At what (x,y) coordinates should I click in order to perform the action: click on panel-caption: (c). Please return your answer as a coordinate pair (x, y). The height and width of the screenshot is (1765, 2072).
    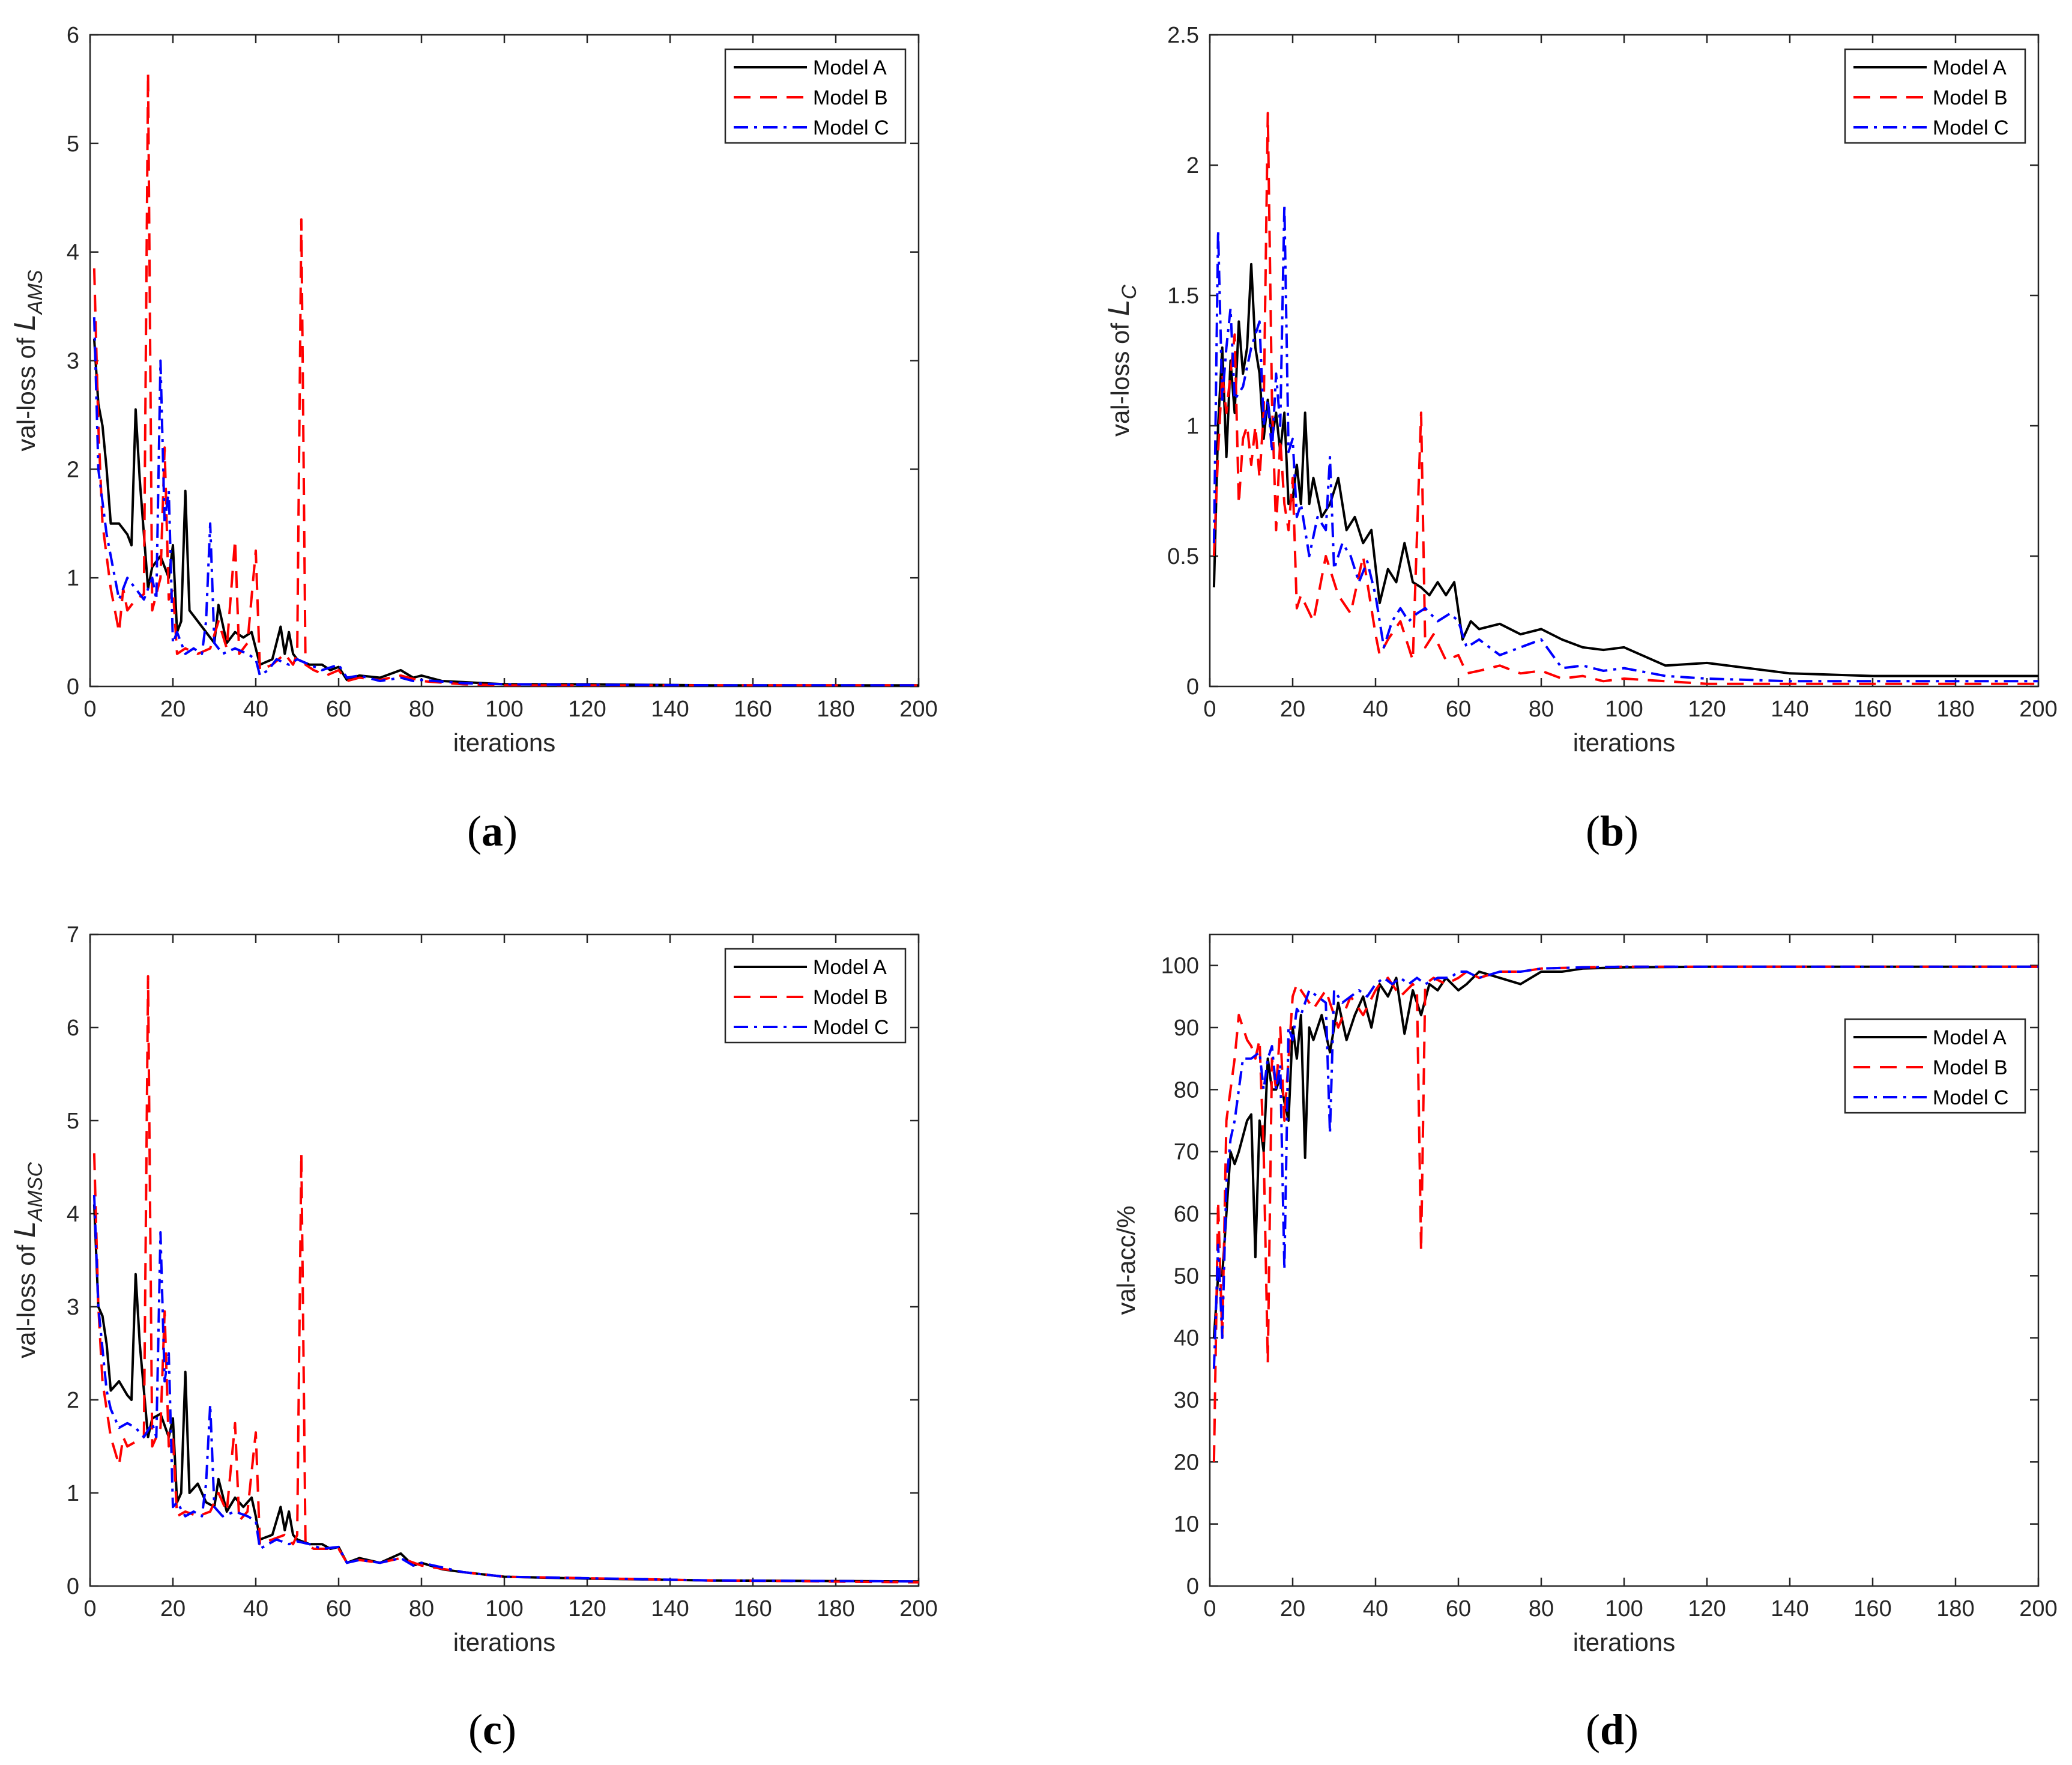
    Looking at the image, I should click on (492, 1730).